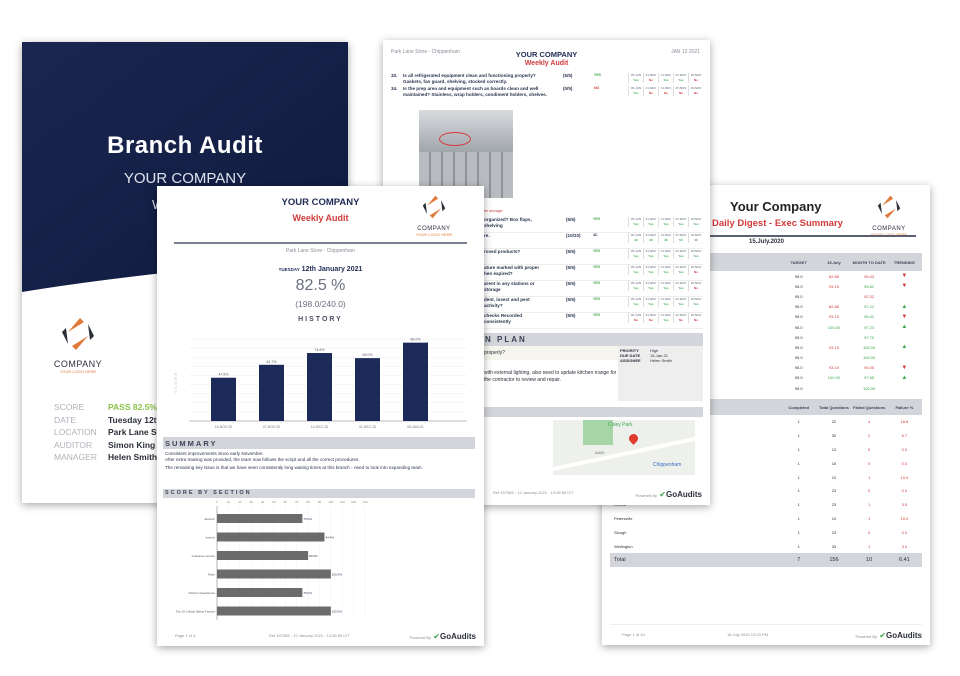 The image size is (960, 676). I want to click on cell-t: 15, so click(834, 463).